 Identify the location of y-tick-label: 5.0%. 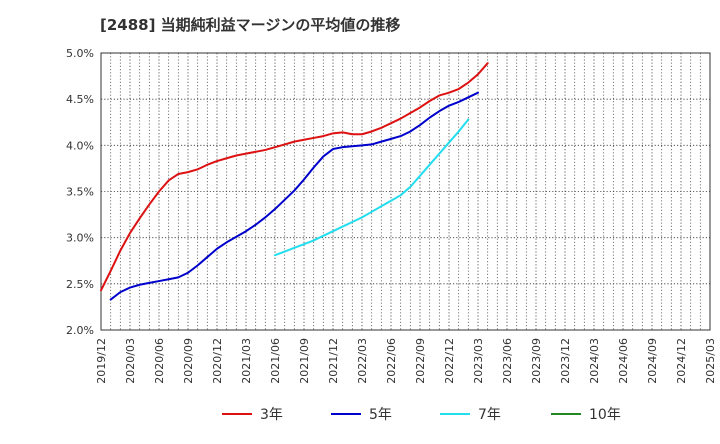
(80, 53).